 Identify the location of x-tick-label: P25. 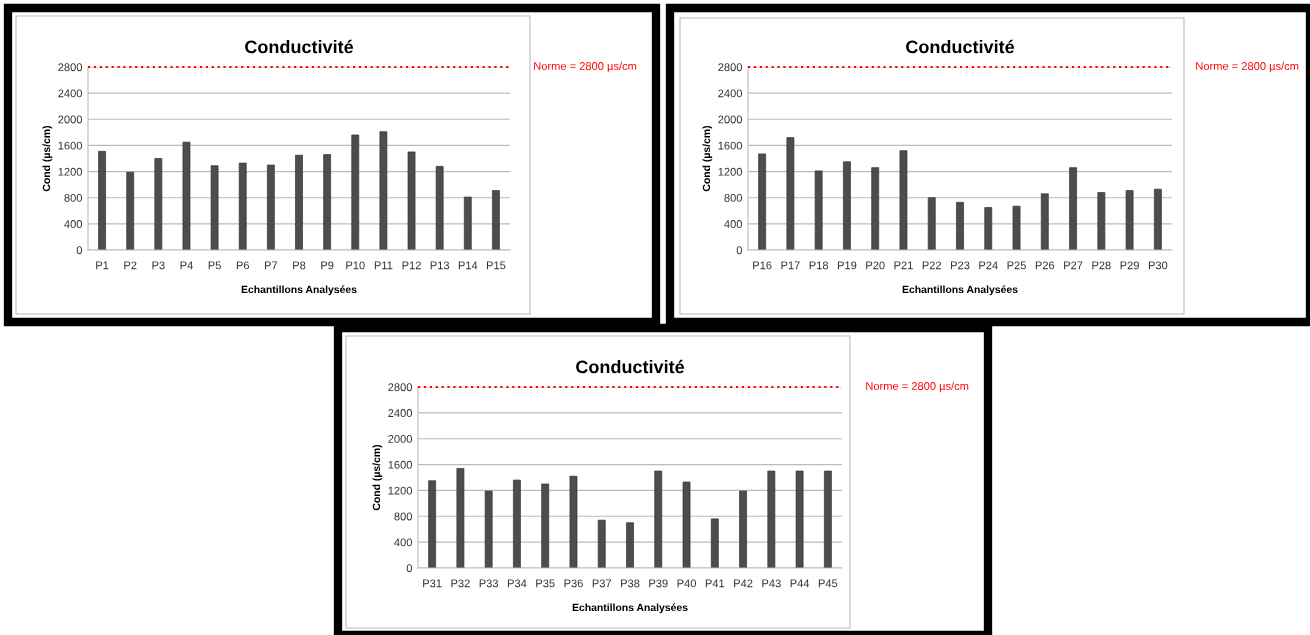
(1016, 265).